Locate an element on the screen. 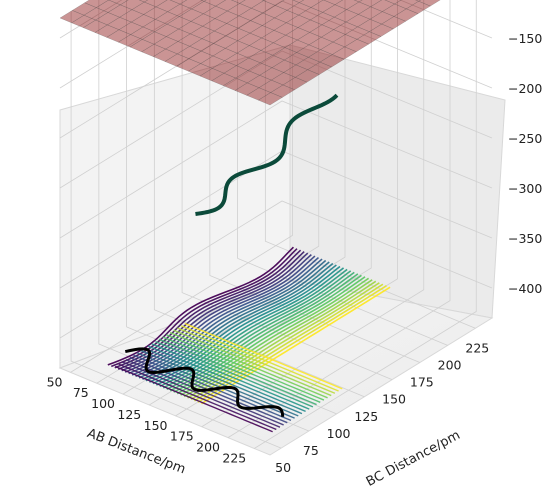 The height and width of the screenshot is (500, 546). z-tick-label: −300 is located at coordinates (525, 188).